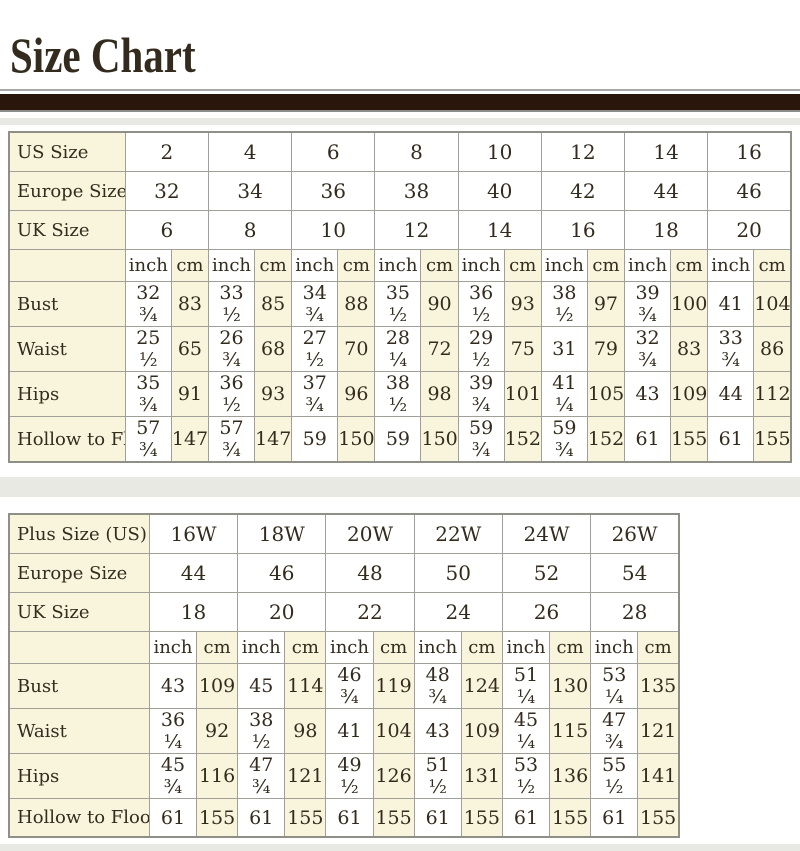  What do you see at coordinates (522, 304) in the screenshot?
I see `cm-value-cell: 93` at bounding box center [522, 304].